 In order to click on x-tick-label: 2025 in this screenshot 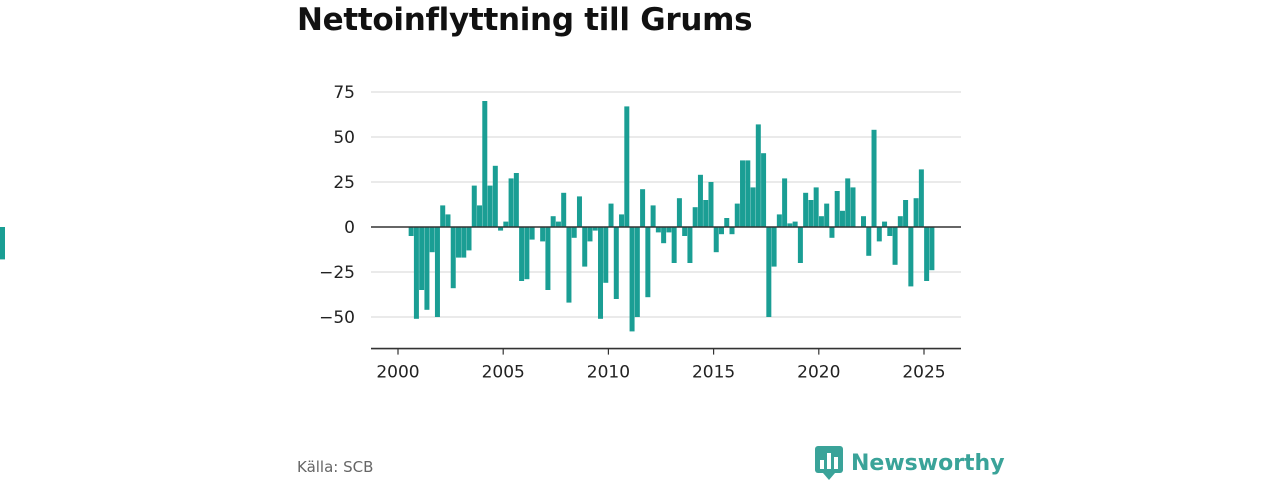, I will do `click(923, 373)`.